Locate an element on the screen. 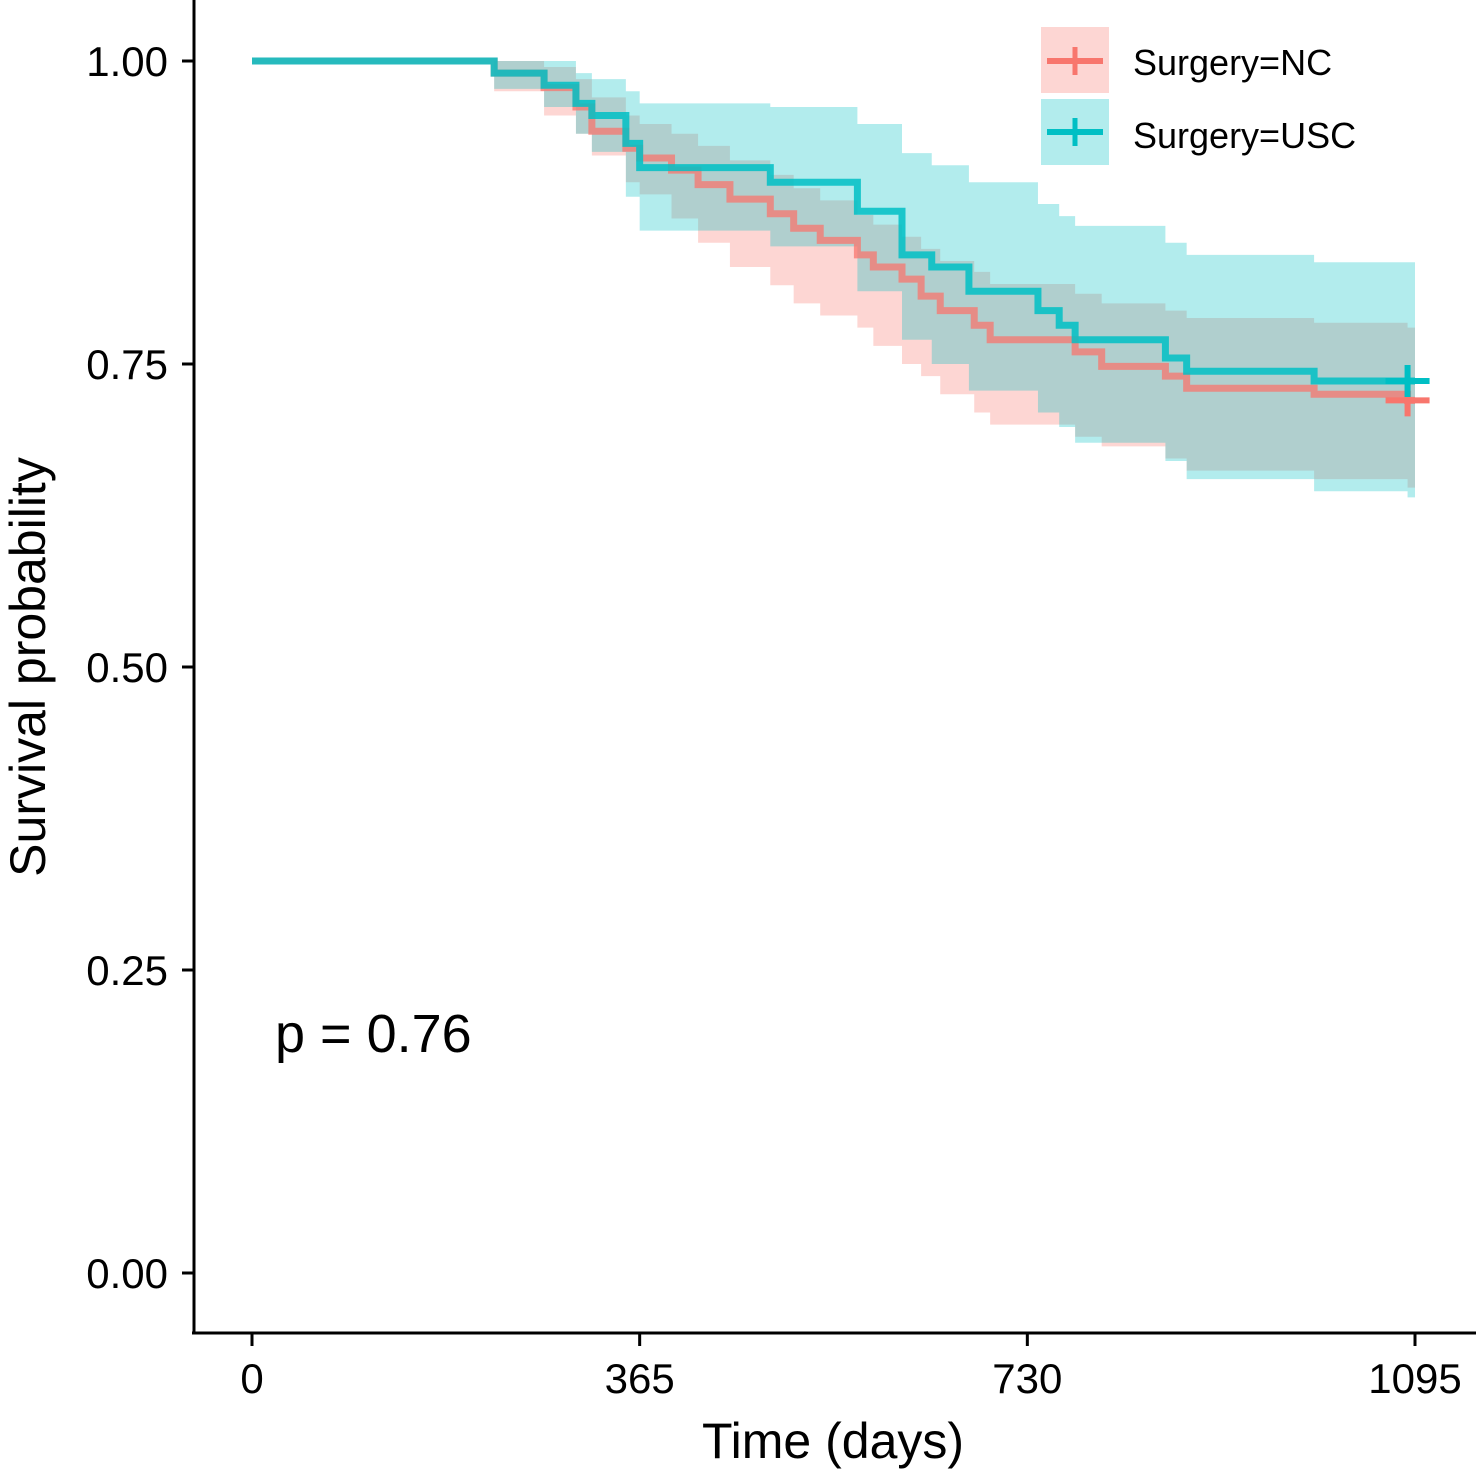 The image size is (1476, 1475). censor-marks is located at coordinates (1407, 390).